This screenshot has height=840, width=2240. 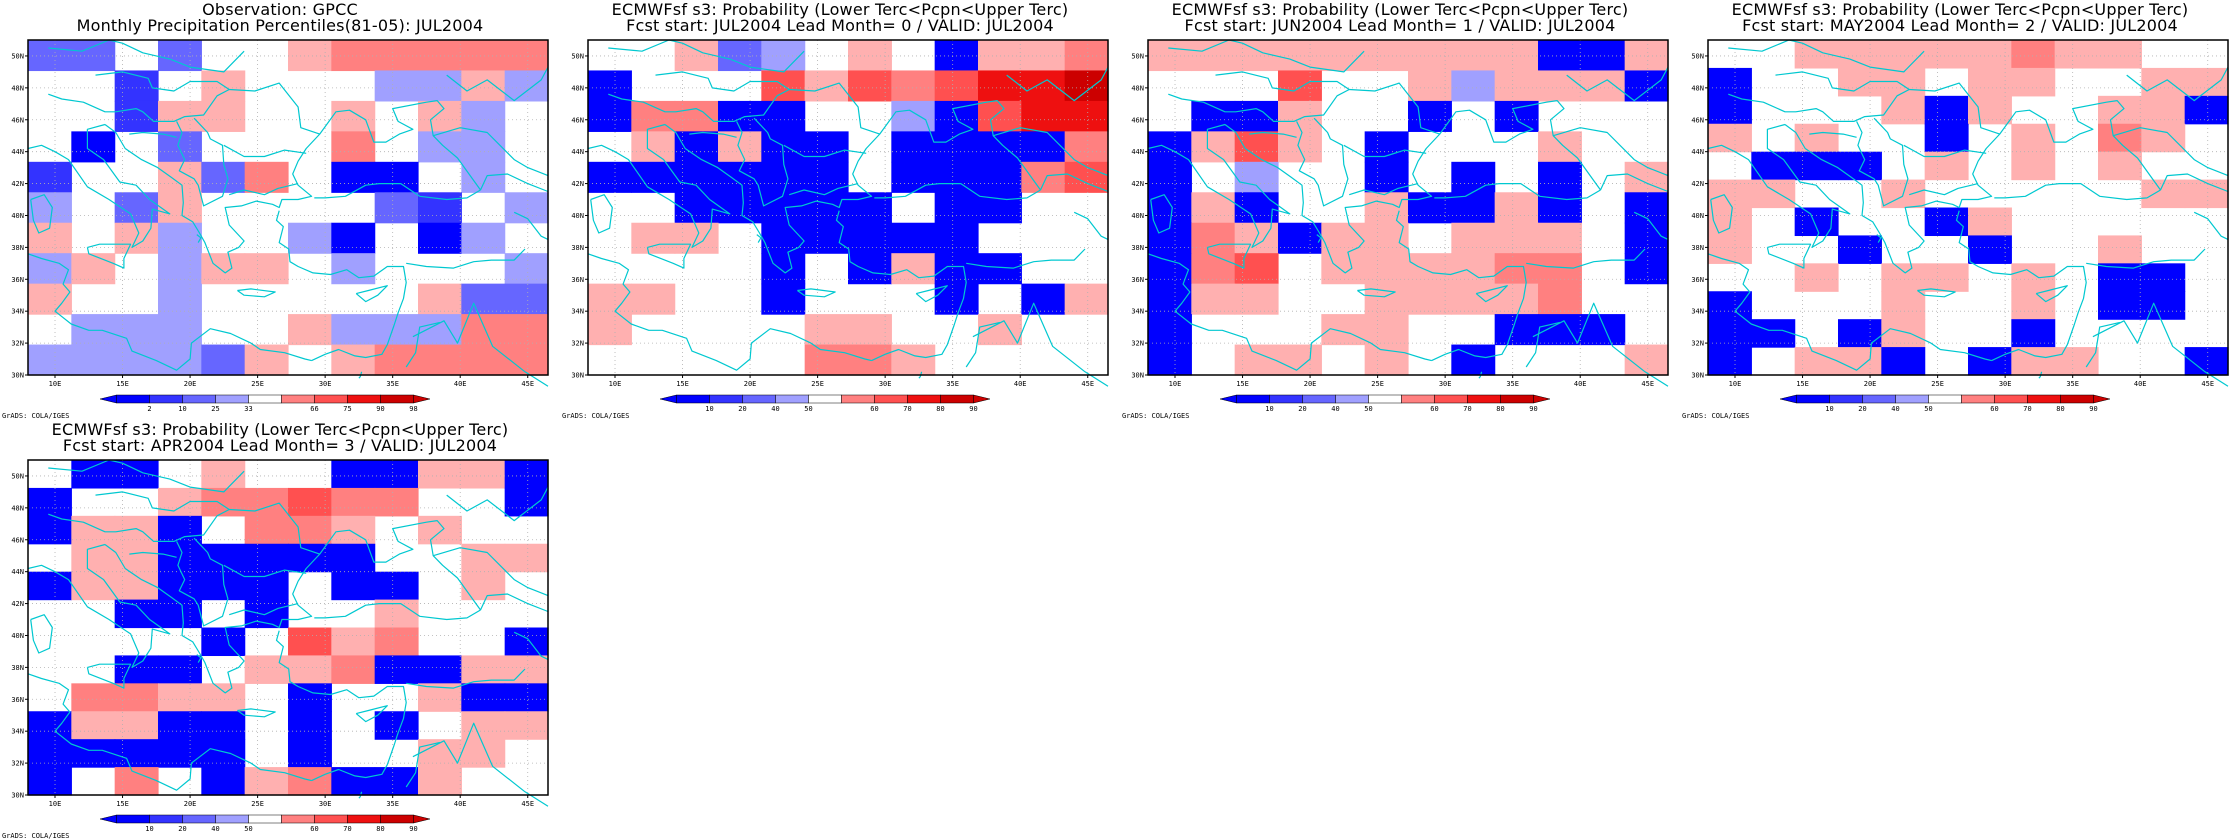 I want to click on colorbar-label: 66, so click(x=314, y=409).